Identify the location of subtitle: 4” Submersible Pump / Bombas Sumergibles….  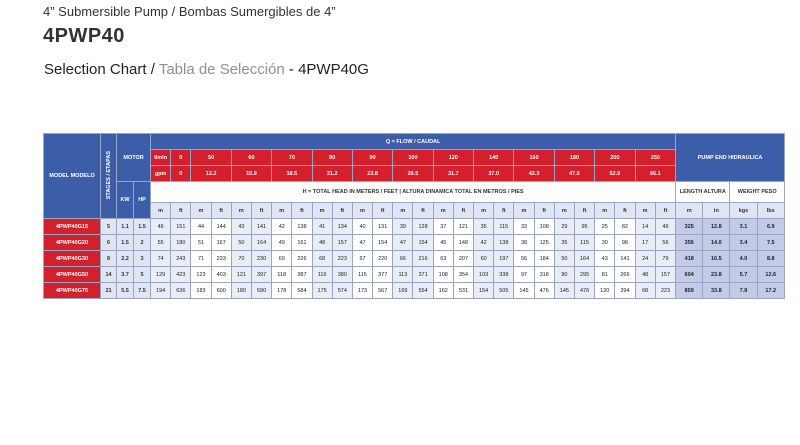
(189, 11).